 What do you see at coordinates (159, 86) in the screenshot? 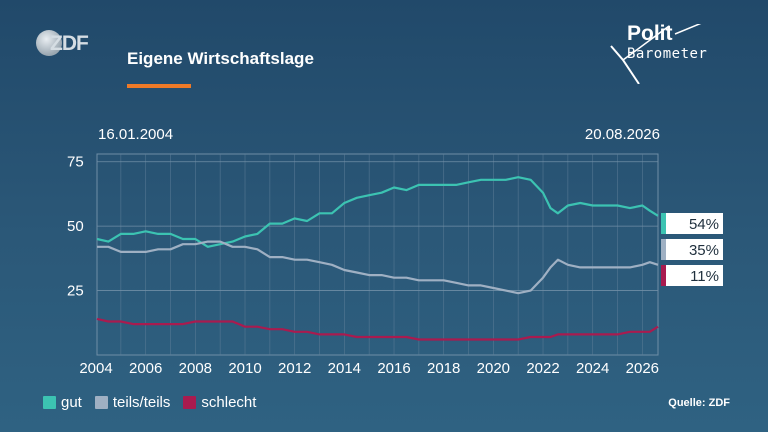
I see `title-accent-bar` at bounding box center [159, 86].